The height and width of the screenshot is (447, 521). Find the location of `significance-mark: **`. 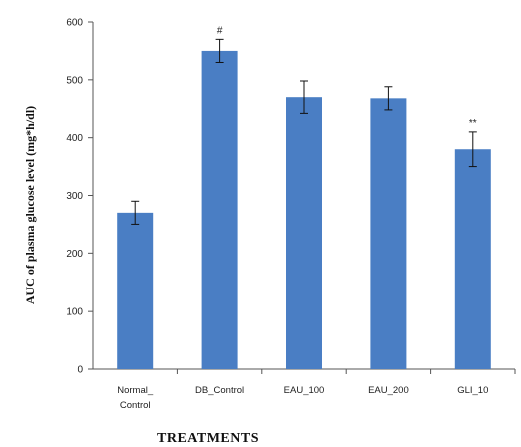

significance-mark: ** is located at coordinates (473, 123).